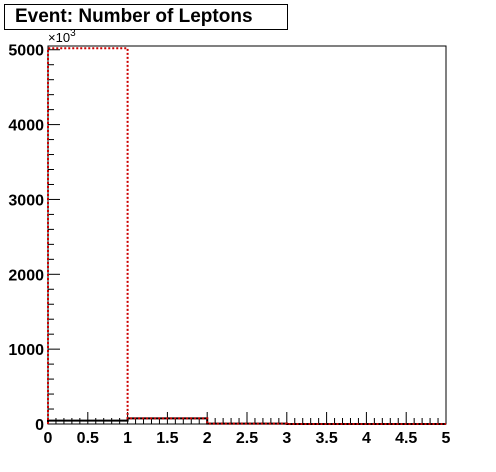  Describe the element at coordinates (34, 238) in the screenshot. I see `y-axis-ticks: 0 1000 2000 3000 4000 5000` at that location.